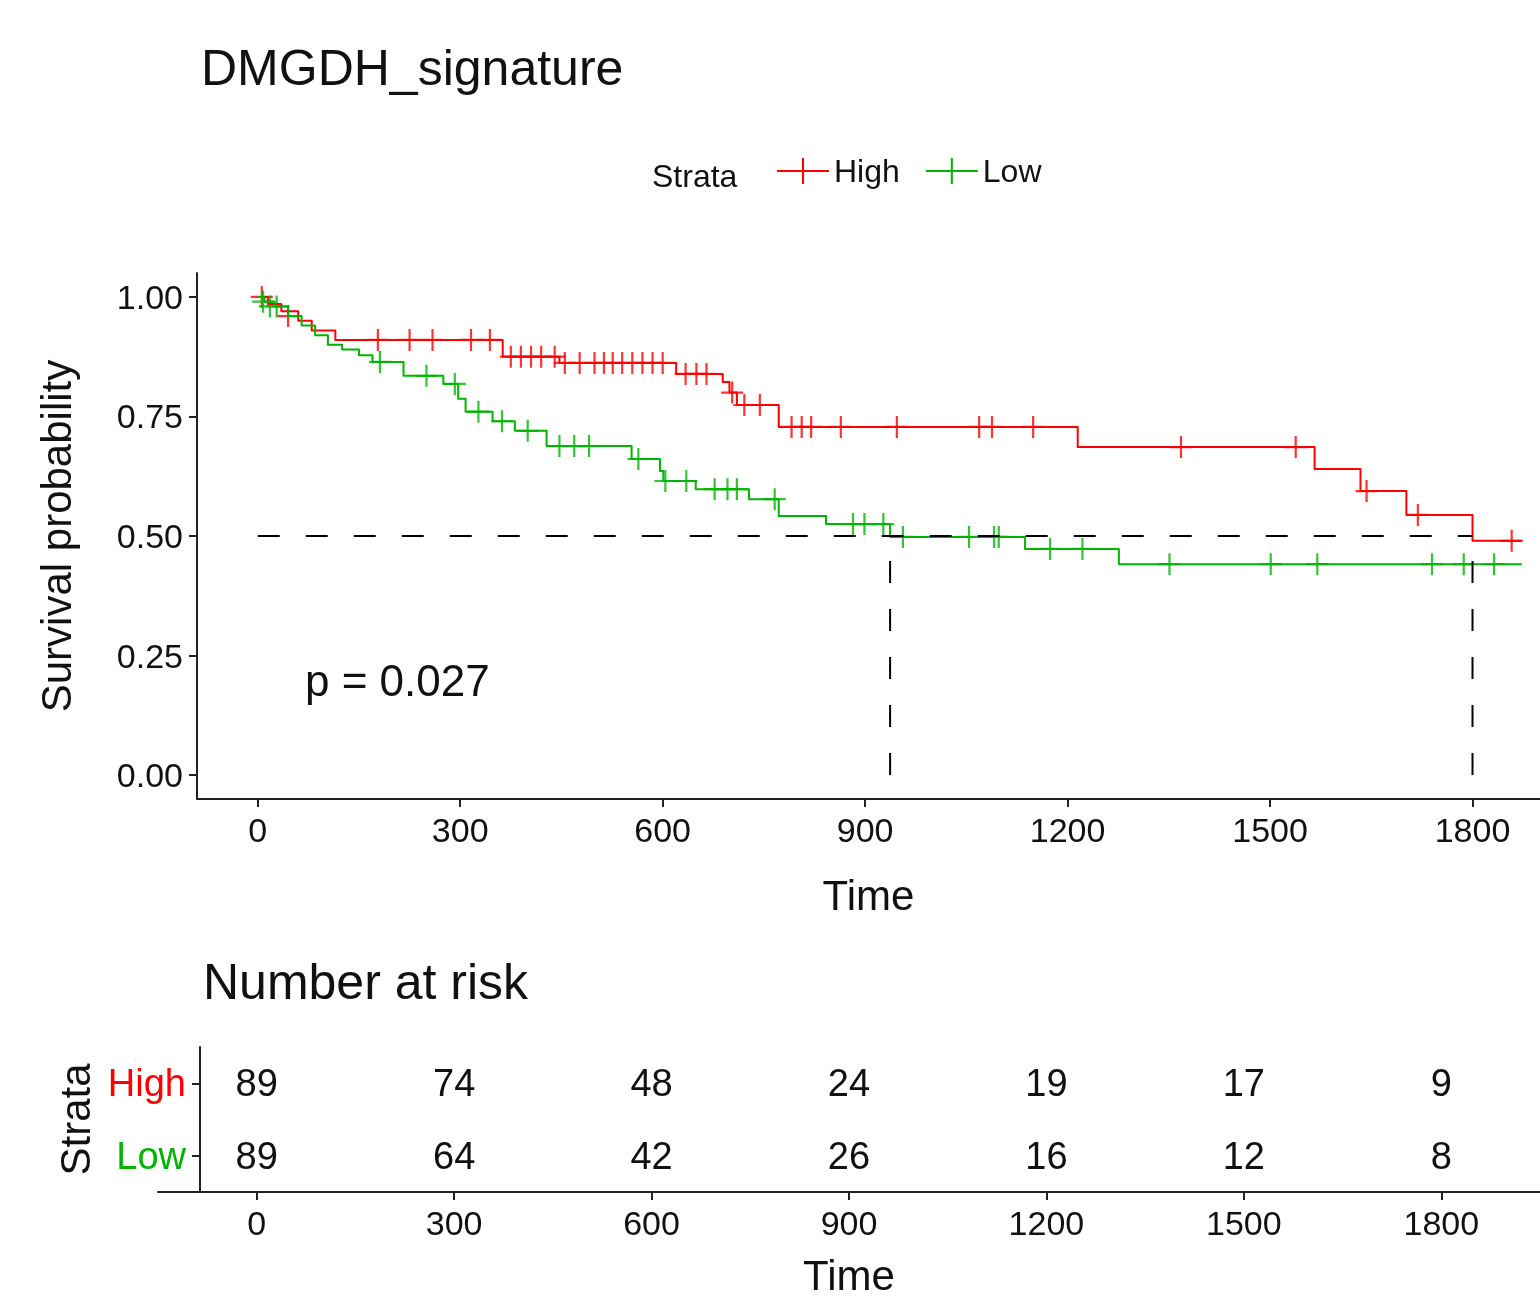 The image size is (1540, 1307). Describe the element at coordinates (1046, 1155) in the screenshot. I see `data-label: 16` at that location.